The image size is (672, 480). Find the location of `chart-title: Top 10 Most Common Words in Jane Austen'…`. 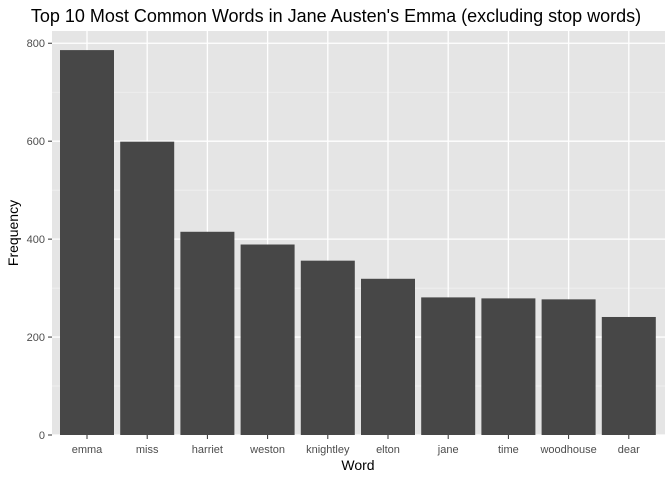

chart-title: Top 10 Most Common Words in Jane Austen'… is located at coordinates (336, 16).